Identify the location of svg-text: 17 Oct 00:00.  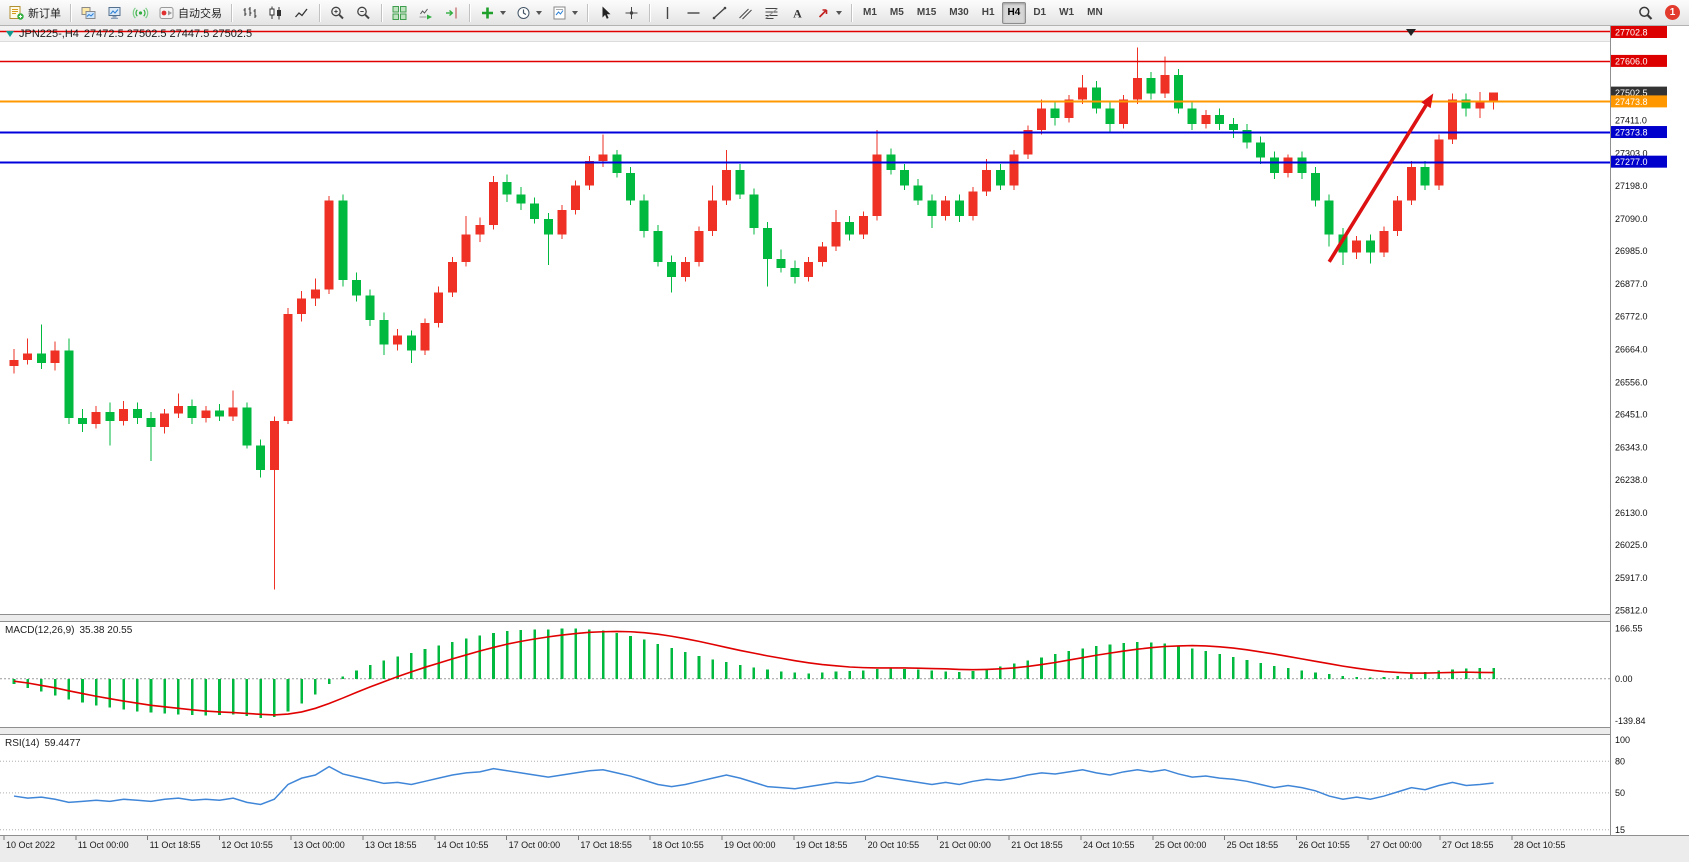
(535, 845).